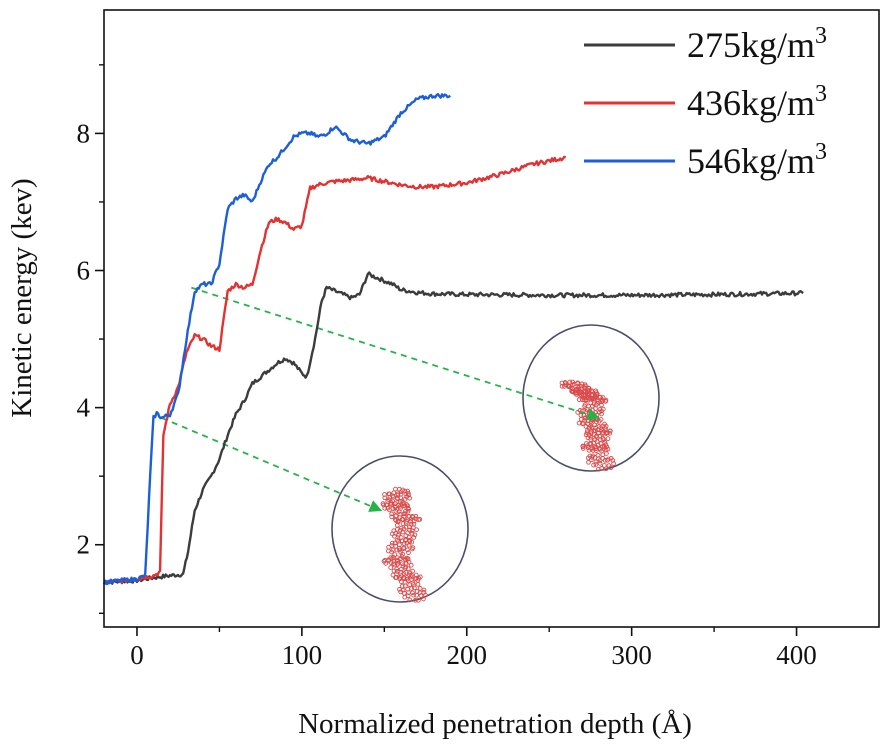 This screenshot has height=756, width=885. I want to click on x-tick-label: 0, so click(137, 655).